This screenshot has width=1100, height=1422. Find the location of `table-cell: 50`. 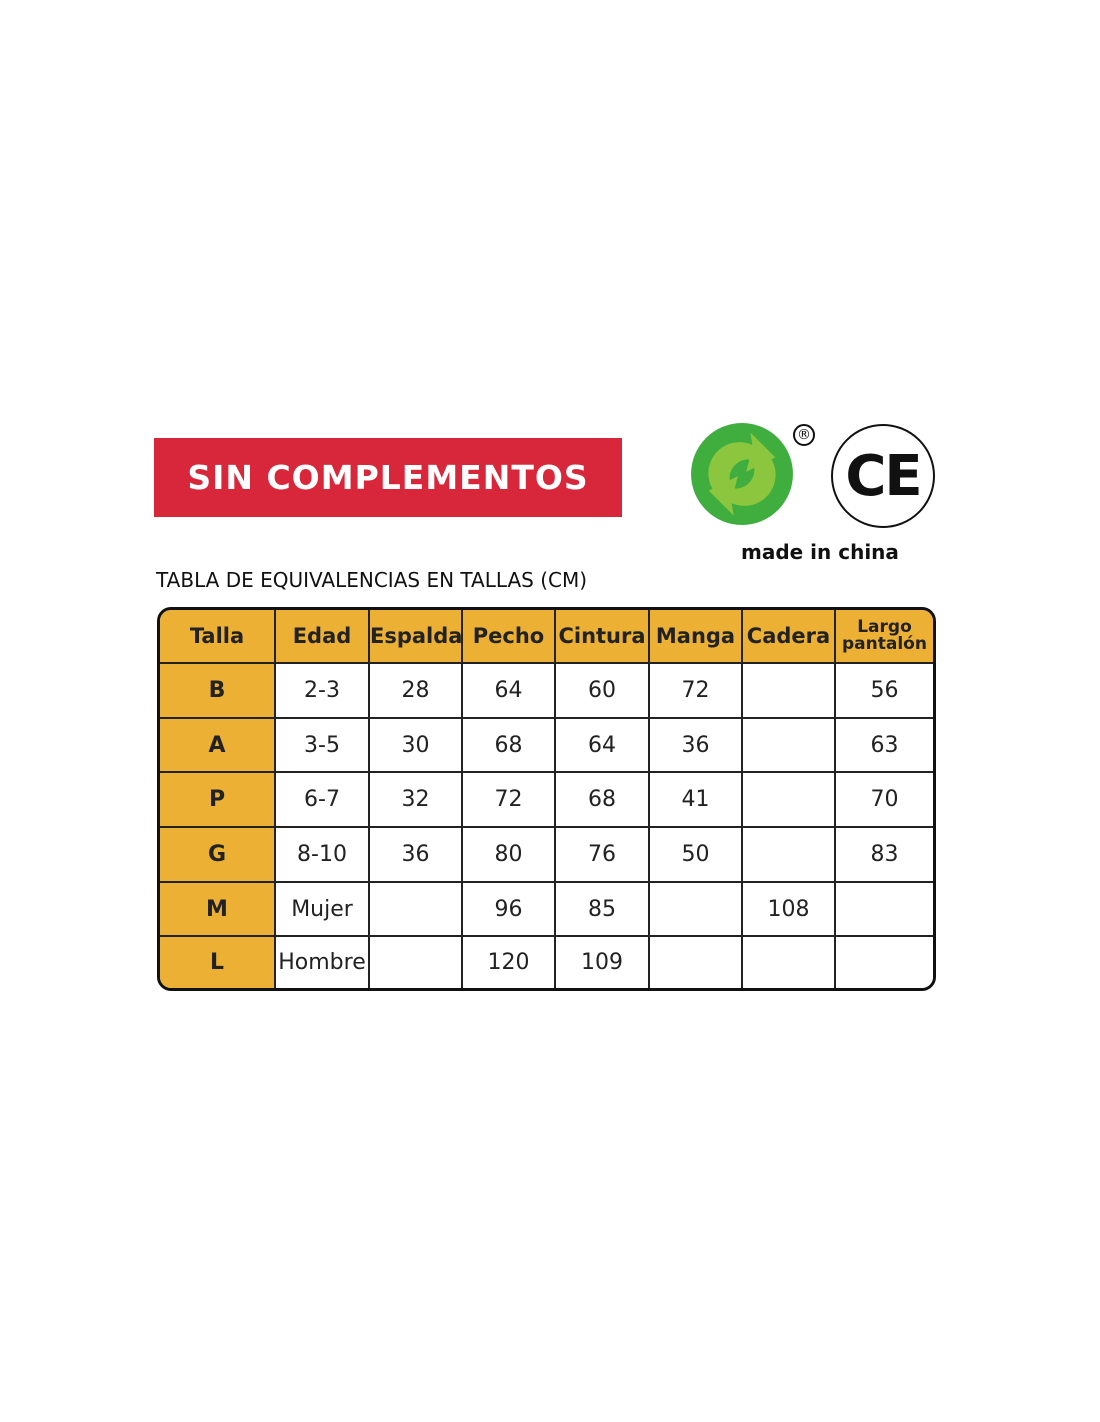

table-cell: 50 is located at coordinates (696, 855).